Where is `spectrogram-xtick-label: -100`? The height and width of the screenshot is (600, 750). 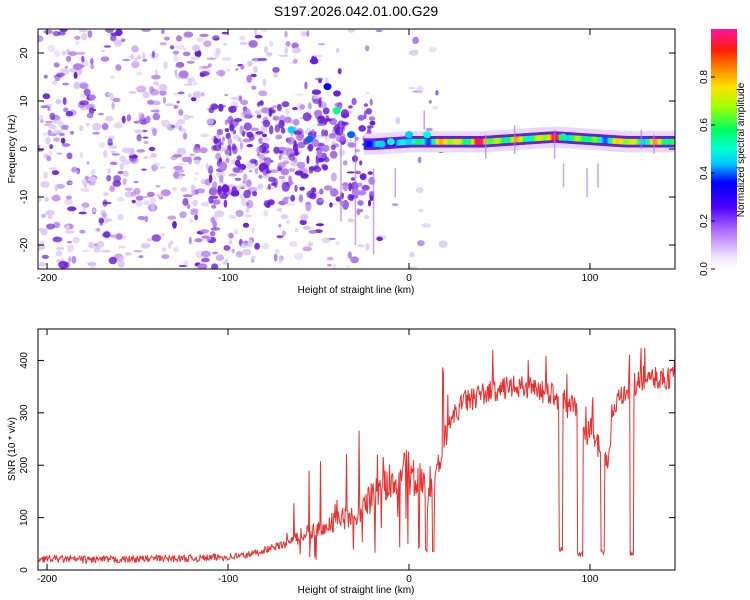
spectrogram-xtick-label: -100 is located at coordinates (228, 278).